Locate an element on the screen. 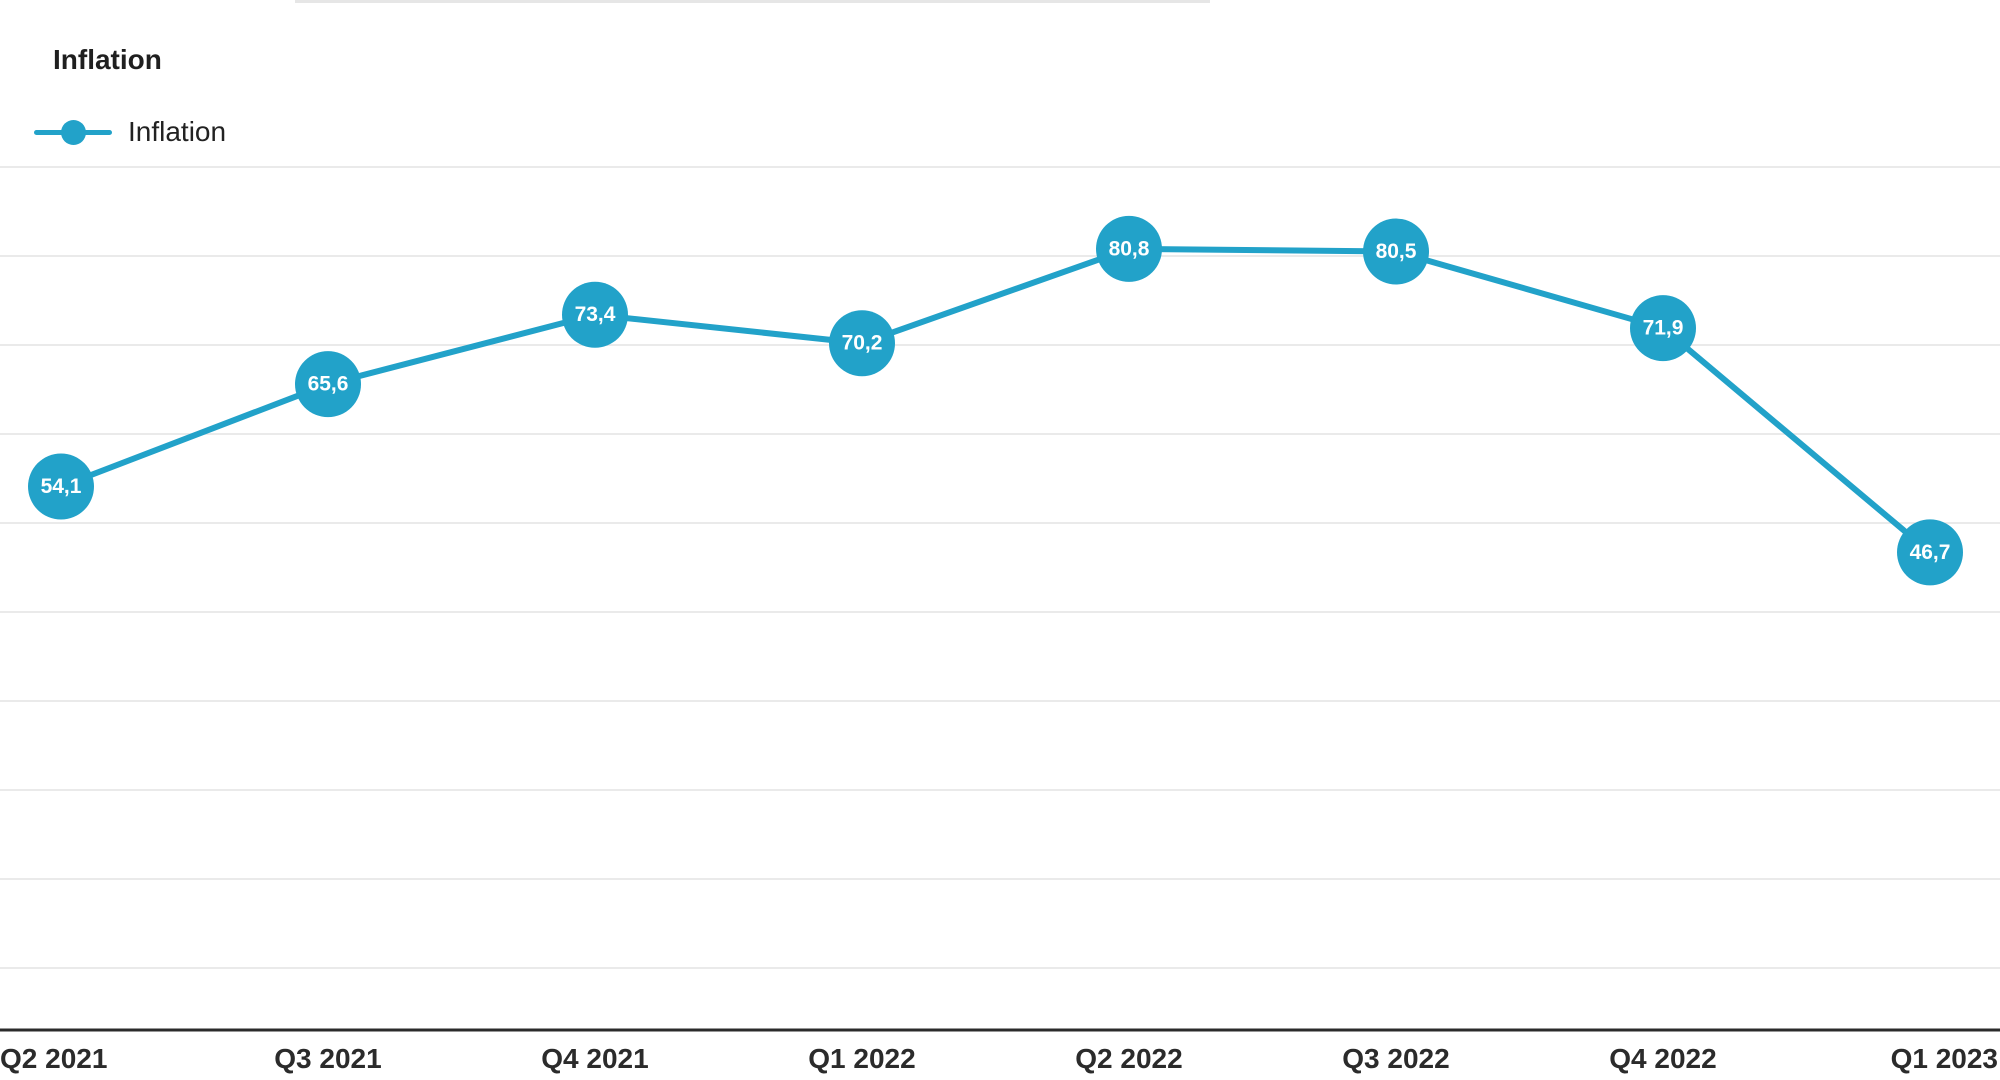  data-label: 71,9 is located at coordinates (1663, 328).